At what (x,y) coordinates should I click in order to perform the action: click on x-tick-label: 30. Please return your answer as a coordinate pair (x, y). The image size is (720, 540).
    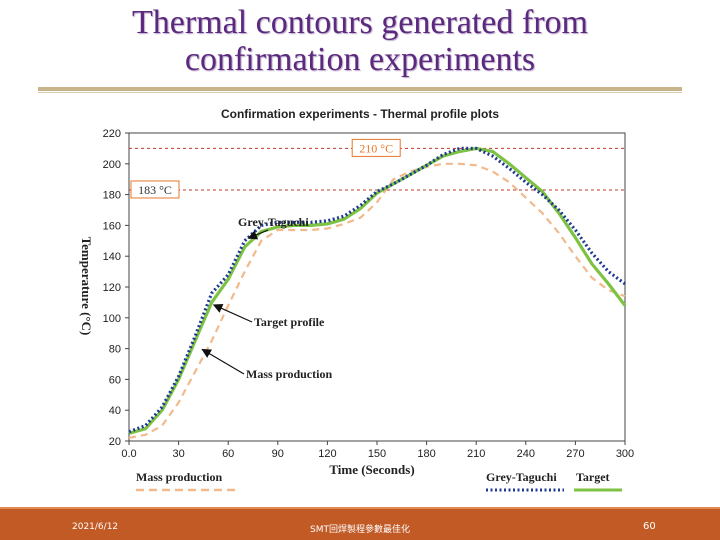
    Looking at the image, I should click on (178, 454).